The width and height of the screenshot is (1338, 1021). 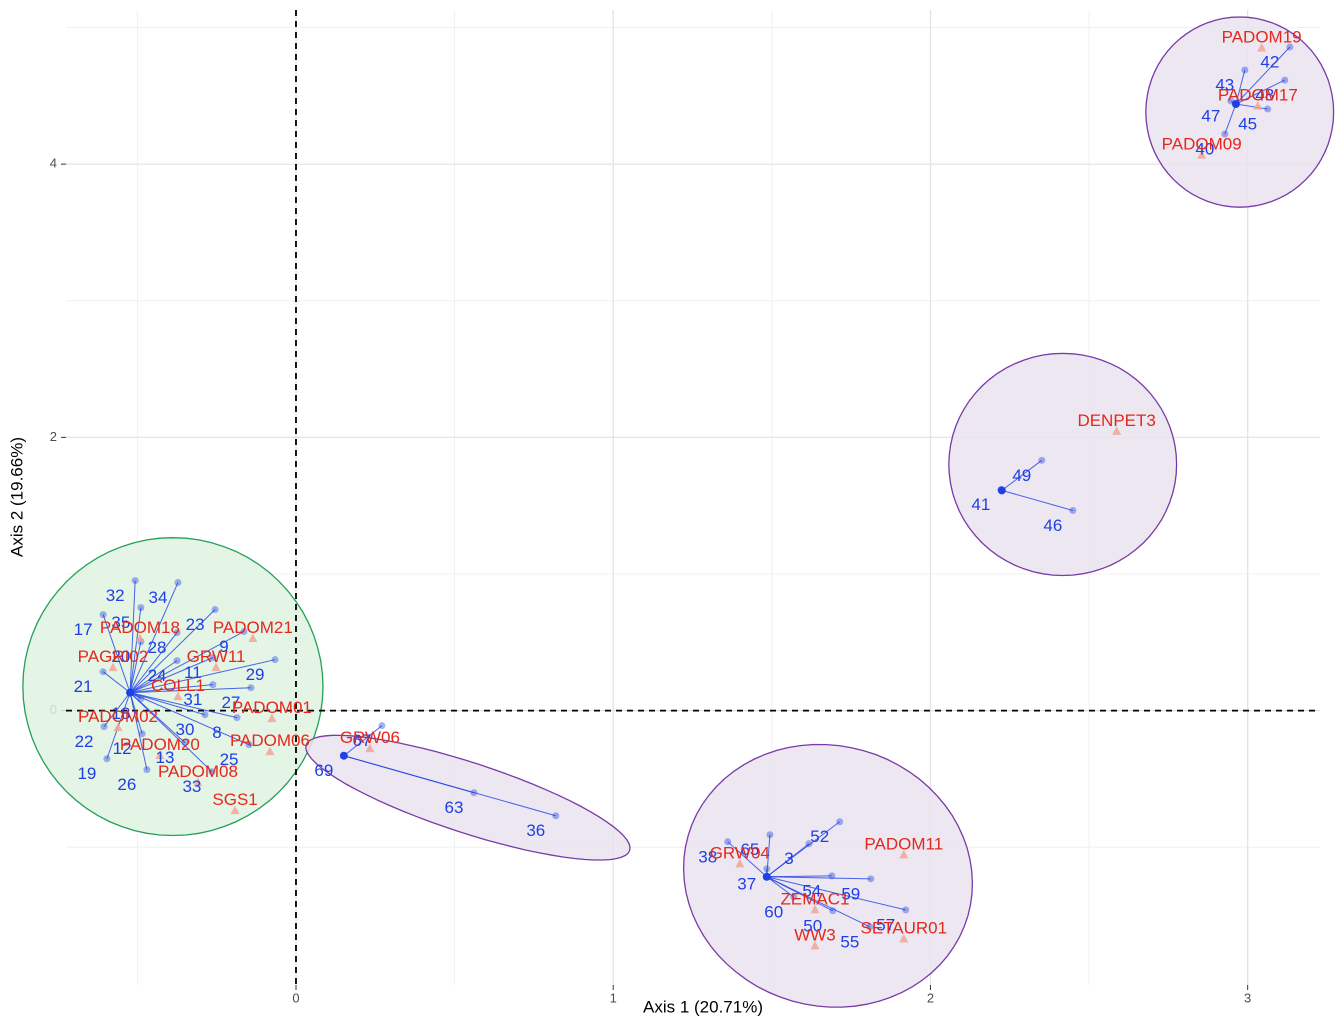 What do you see at coordinates (193, 672) in the screenshot?
I see `sample-label: 11` at bounding box center [193, 672].